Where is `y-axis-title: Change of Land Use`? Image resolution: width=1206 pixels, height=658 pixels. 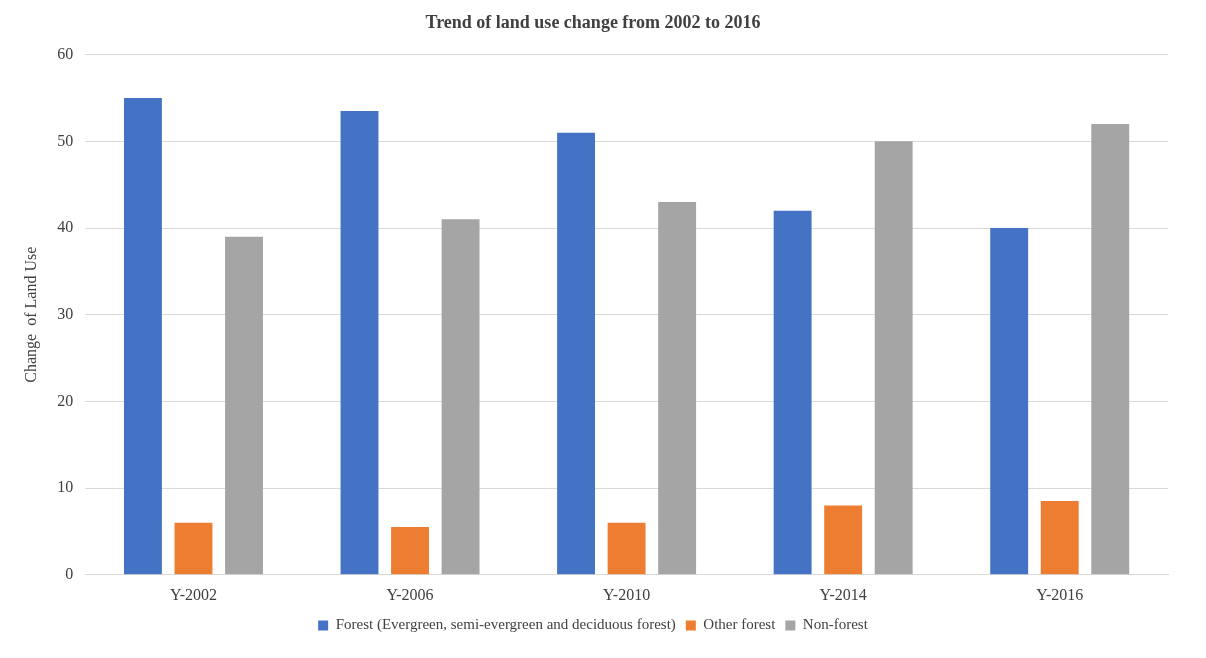
y-axis-title: Change of Land Use is located at coordinates (30, 314).